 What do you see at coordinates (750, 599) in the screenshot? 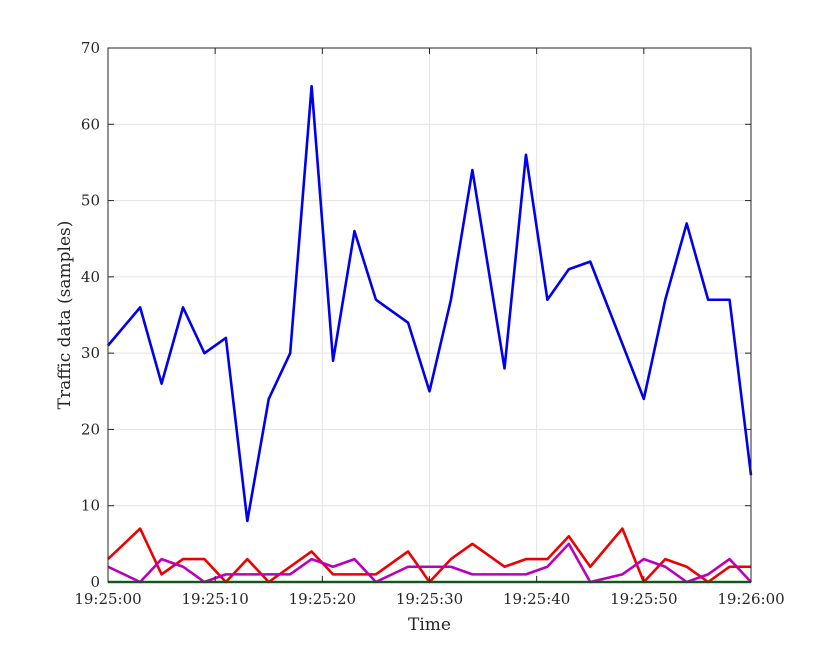
I see `x-tick-label: 19:26:00` at bounding box center [750, 599].